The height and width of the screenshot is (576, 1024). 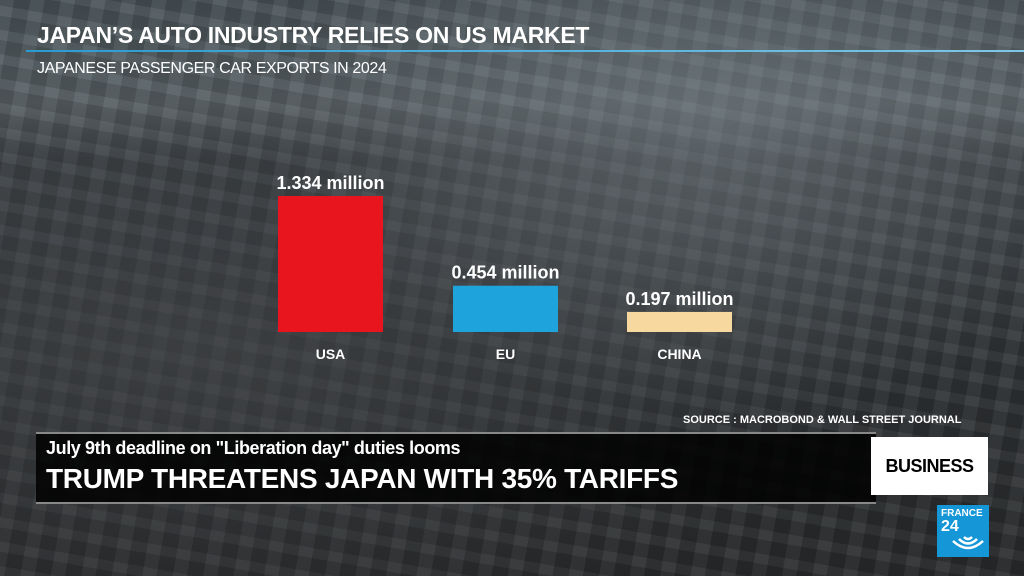 I want to click on title-divider, so click(x=525, y=51).